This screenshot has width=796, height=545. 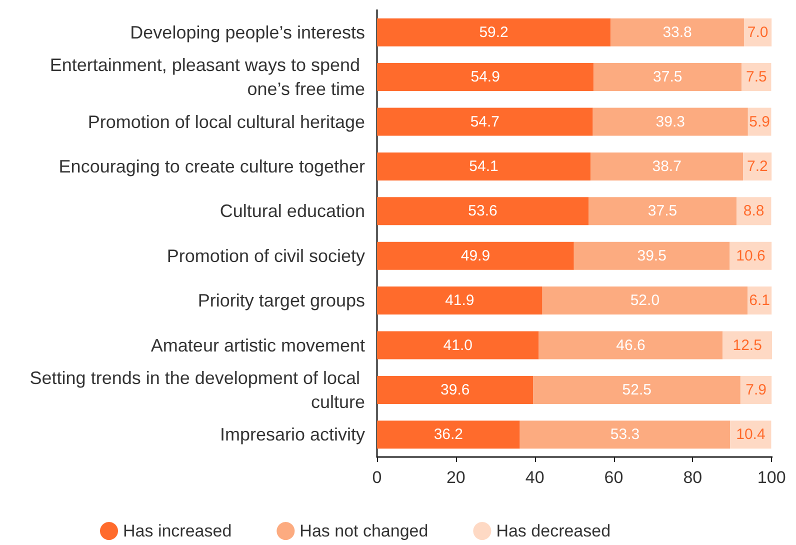 What do you see at coordinates (759, 121) in the screenshot?
I see `data-label: 5.9` at bounding box center [759, 121].